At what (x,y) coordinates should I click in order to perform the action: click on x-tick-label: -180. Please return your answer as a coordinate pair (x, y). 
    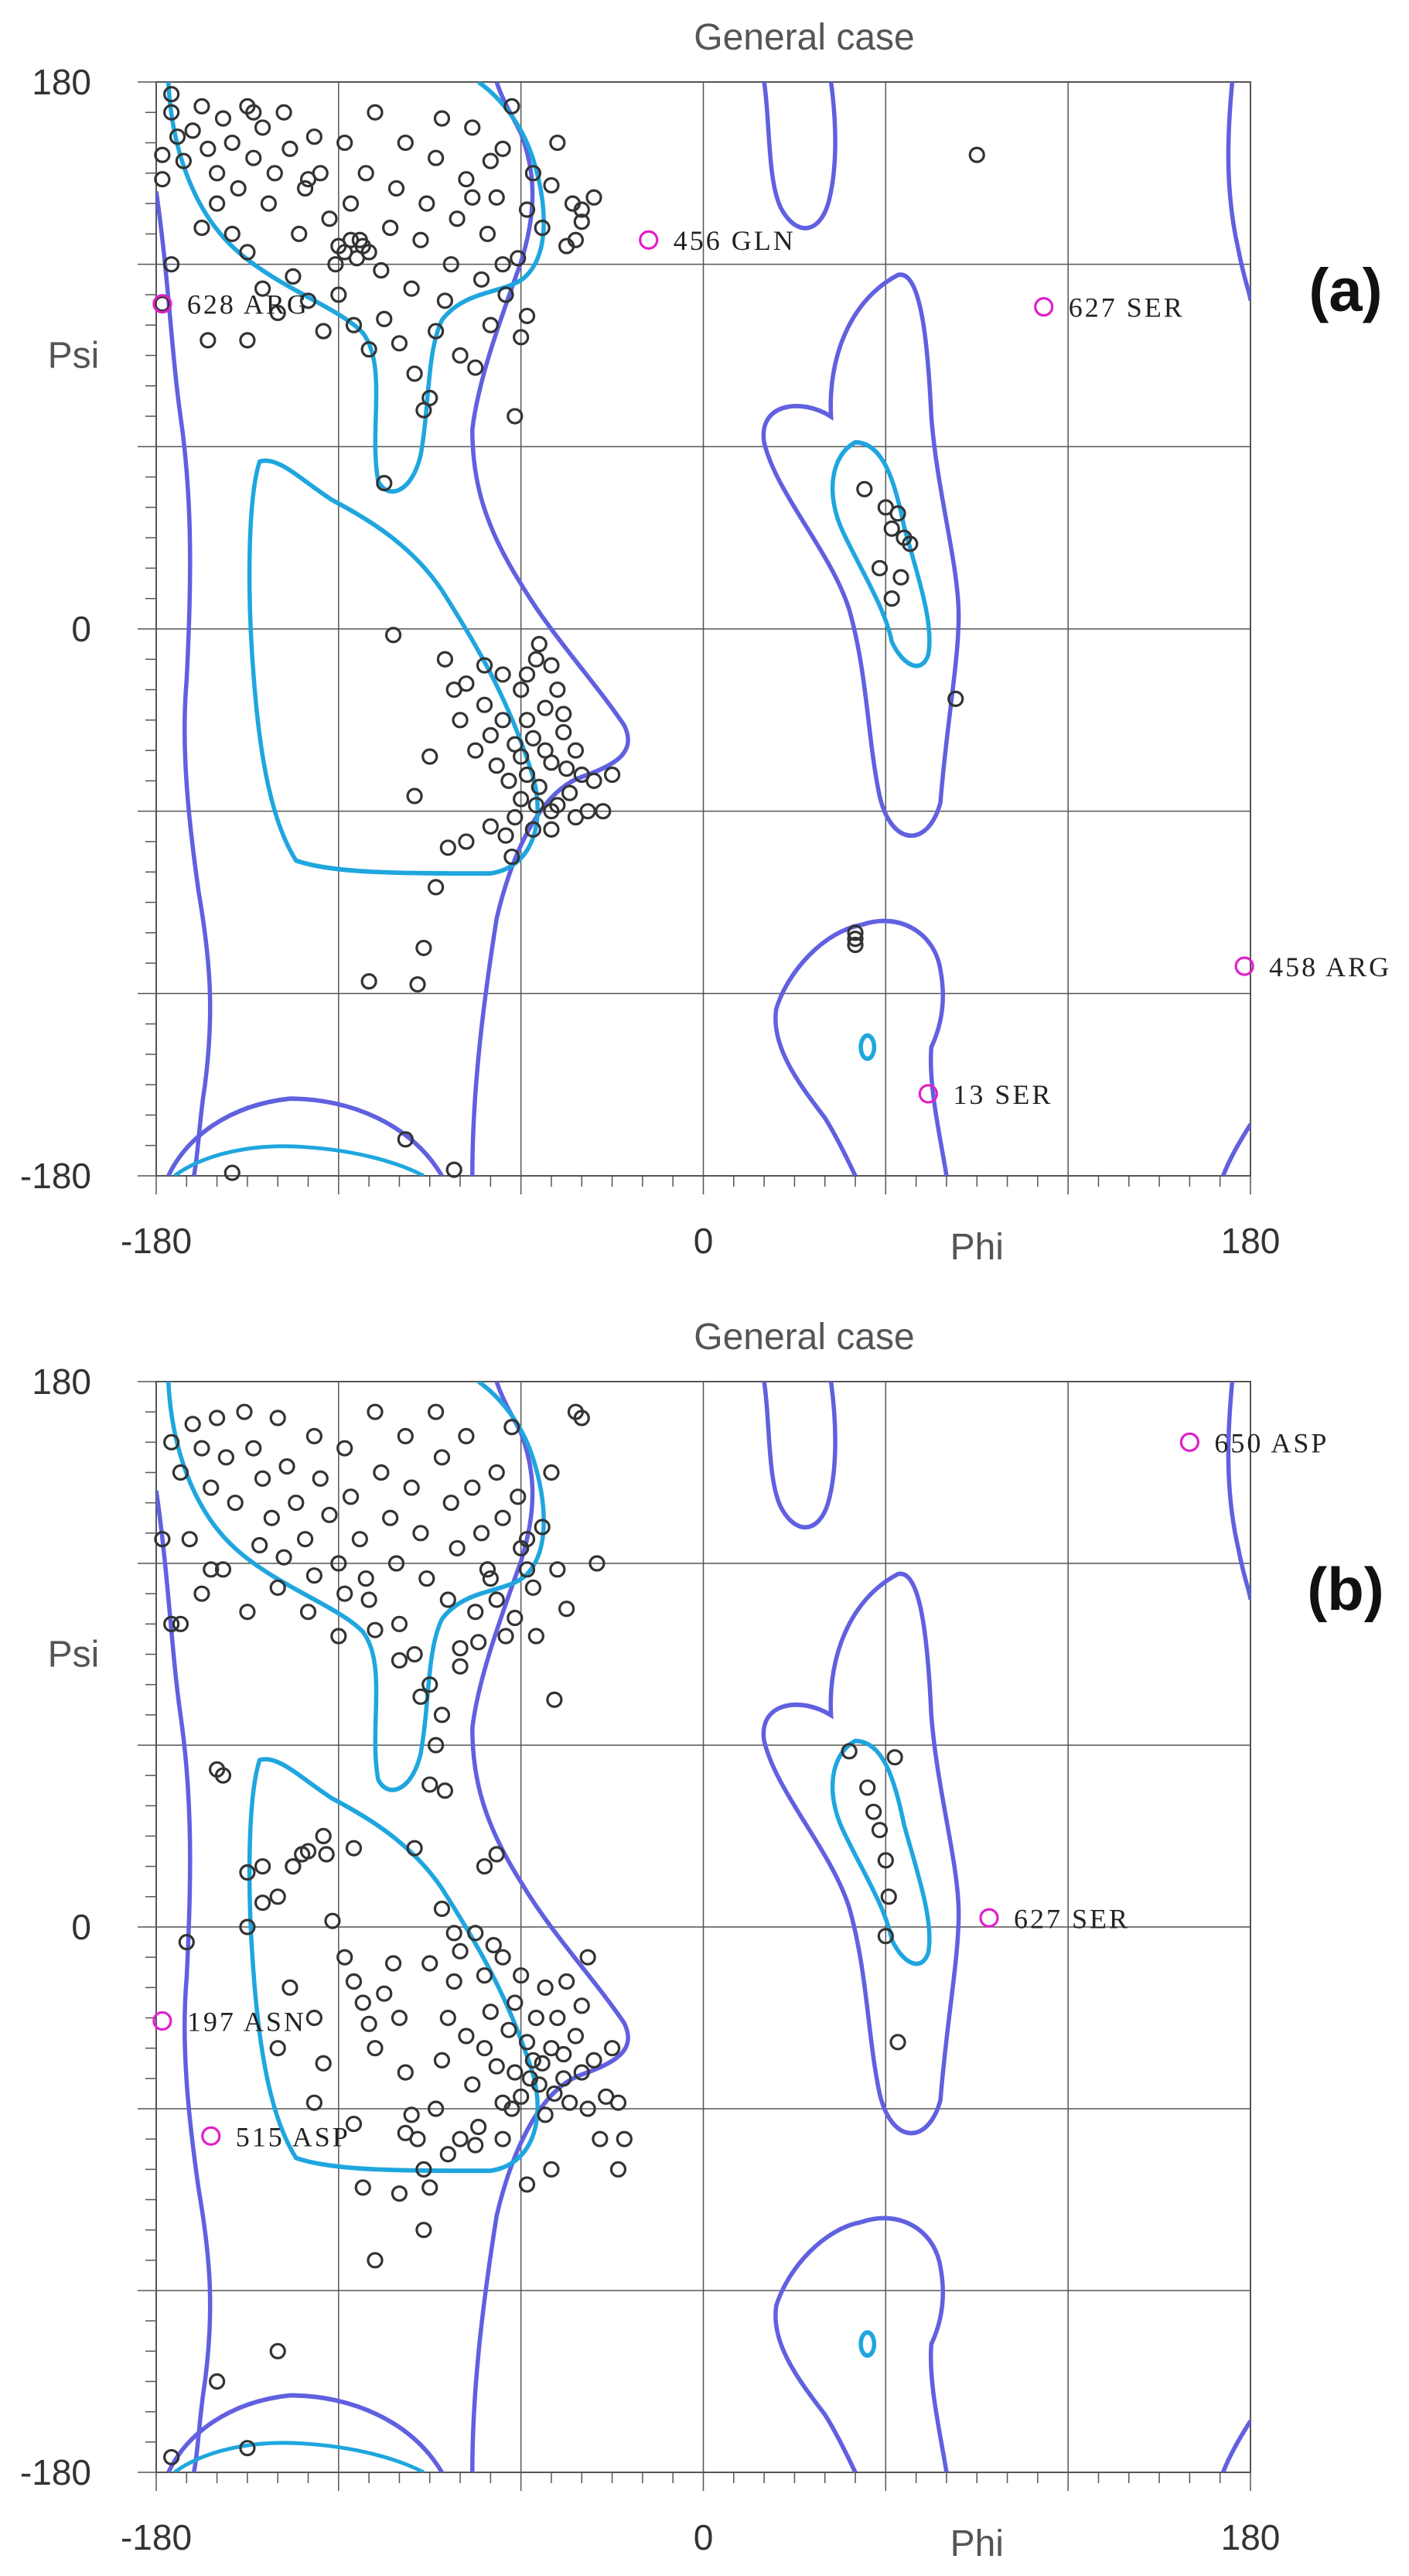
    Looking at the image, I should click on (157, 2537).